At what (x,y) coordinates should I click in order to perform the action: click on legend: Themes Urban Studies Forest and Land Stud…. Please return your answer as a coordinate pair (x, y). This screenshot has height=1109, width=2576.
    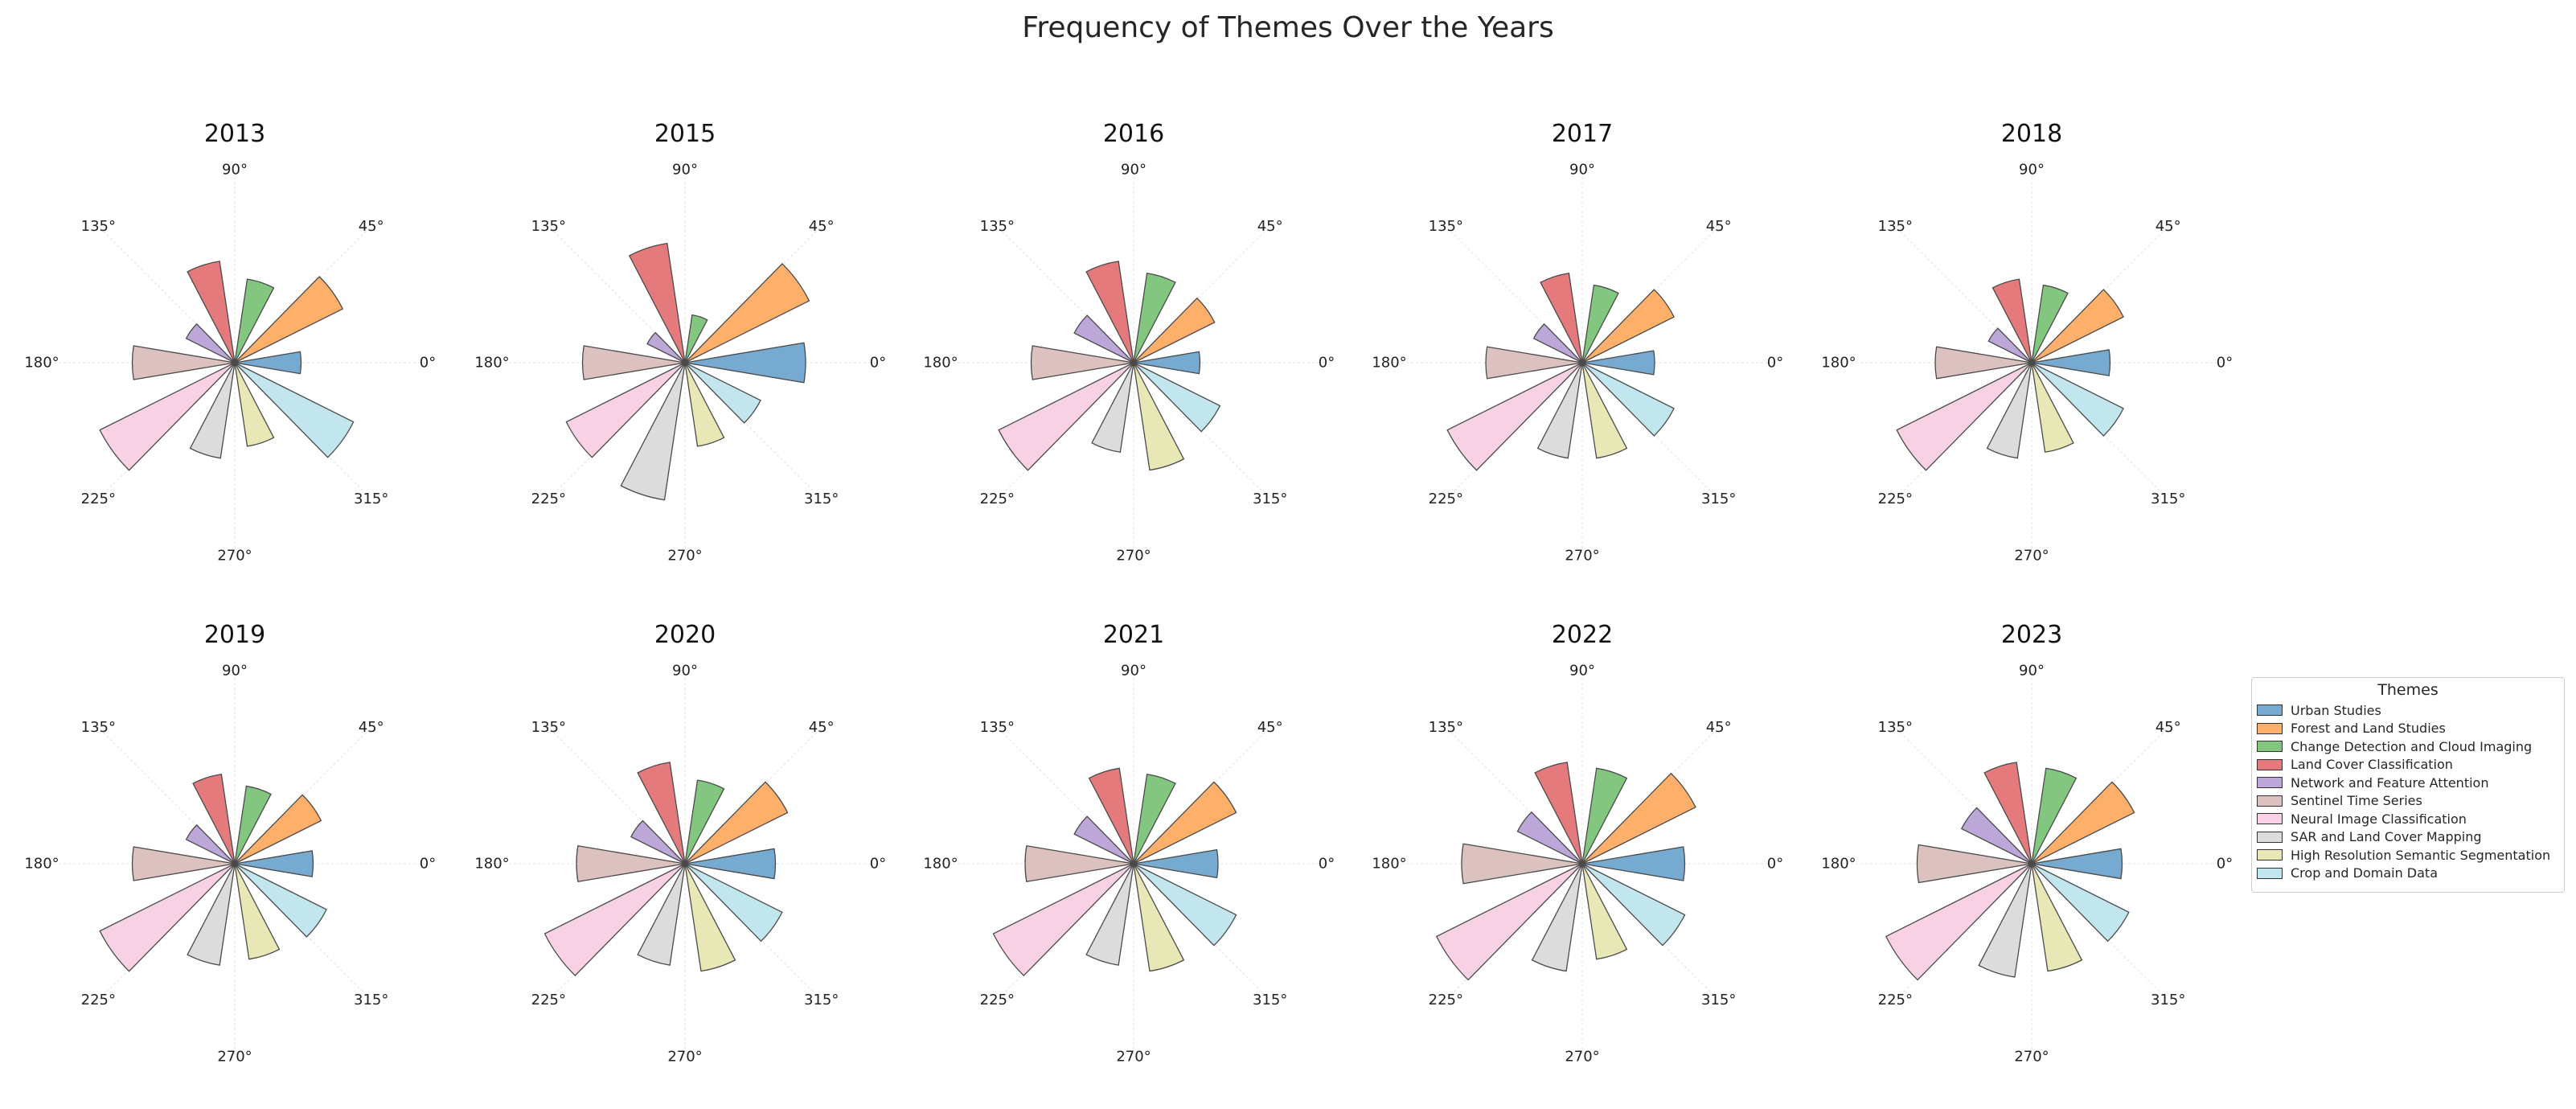
    Looking at the image, I should click on (2408, 785).